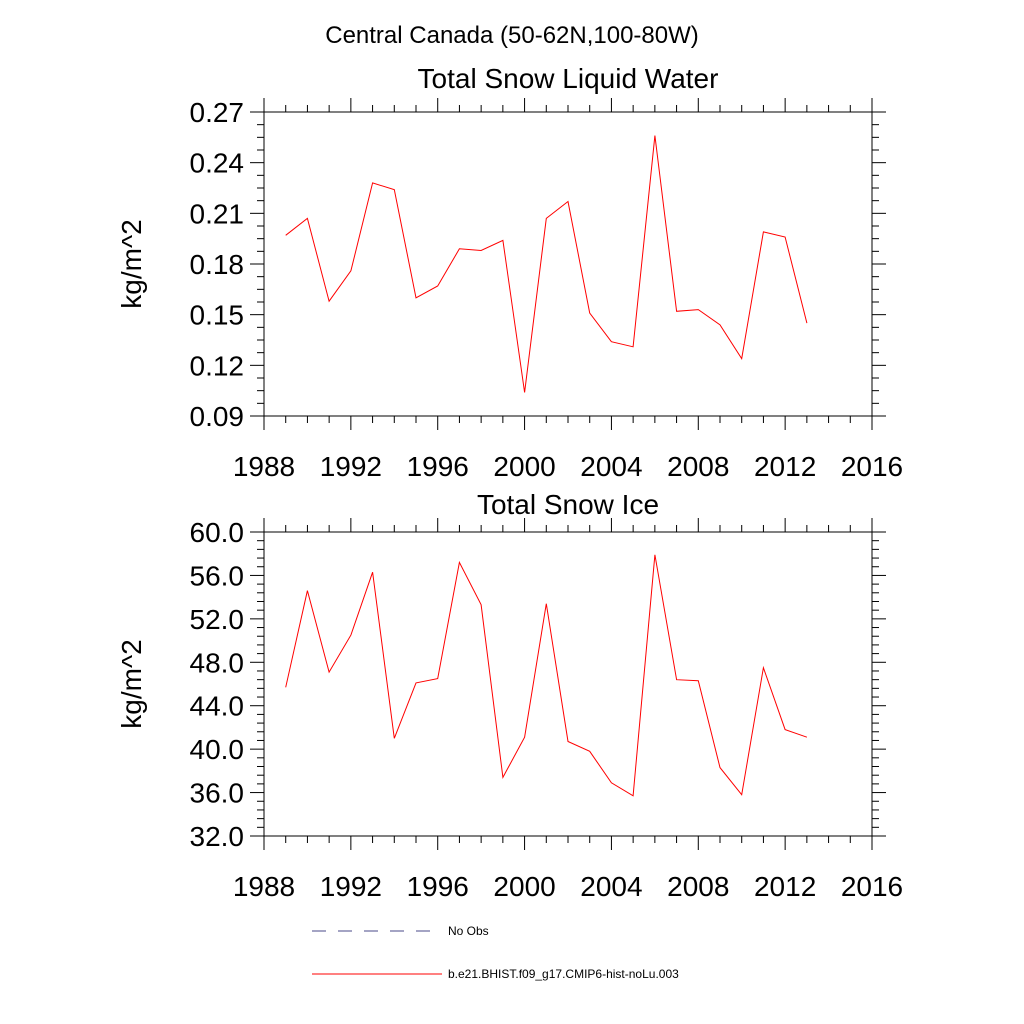 The image size is (1024, 1024). I want to click on y-tick-label: 0.27, so click(217, 112).